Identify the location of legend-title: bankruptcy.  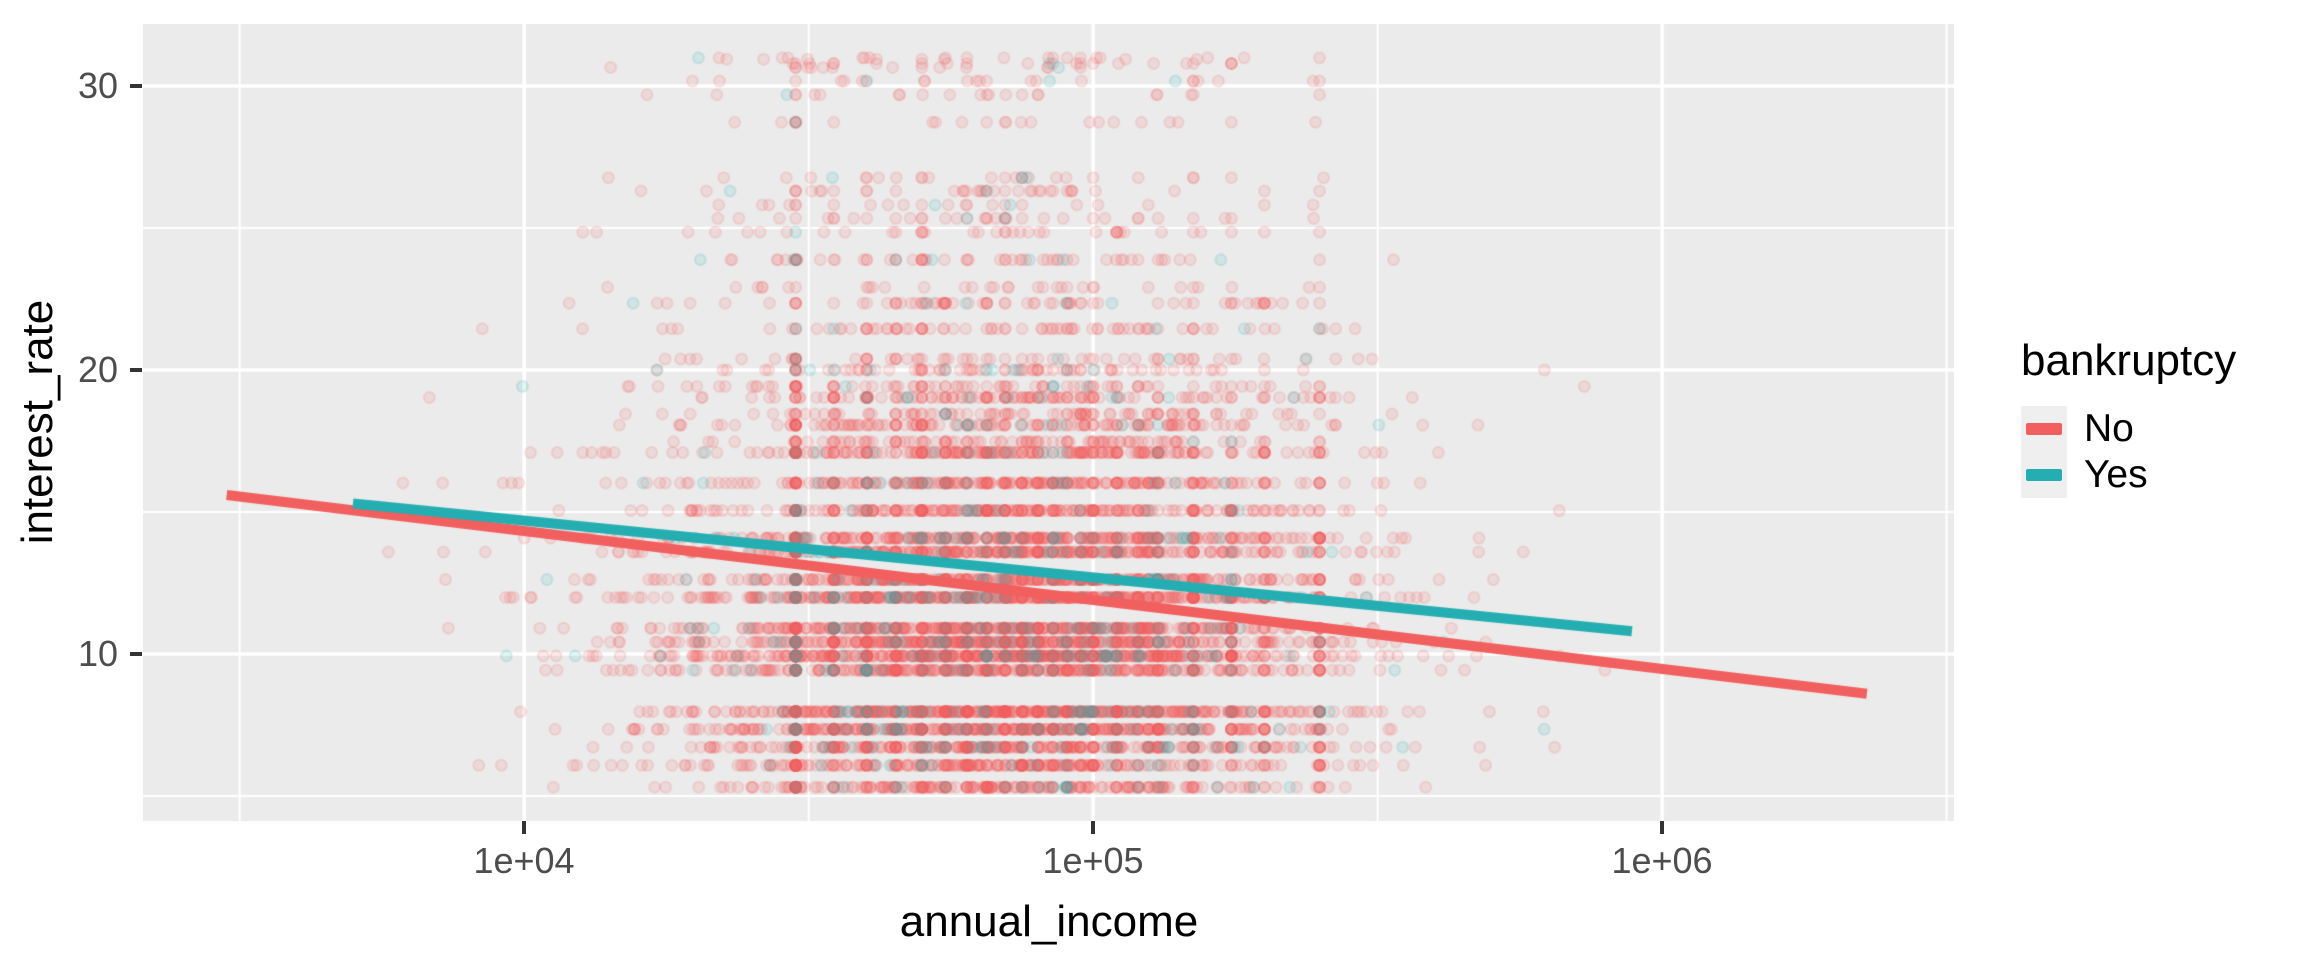
(2129, 360).